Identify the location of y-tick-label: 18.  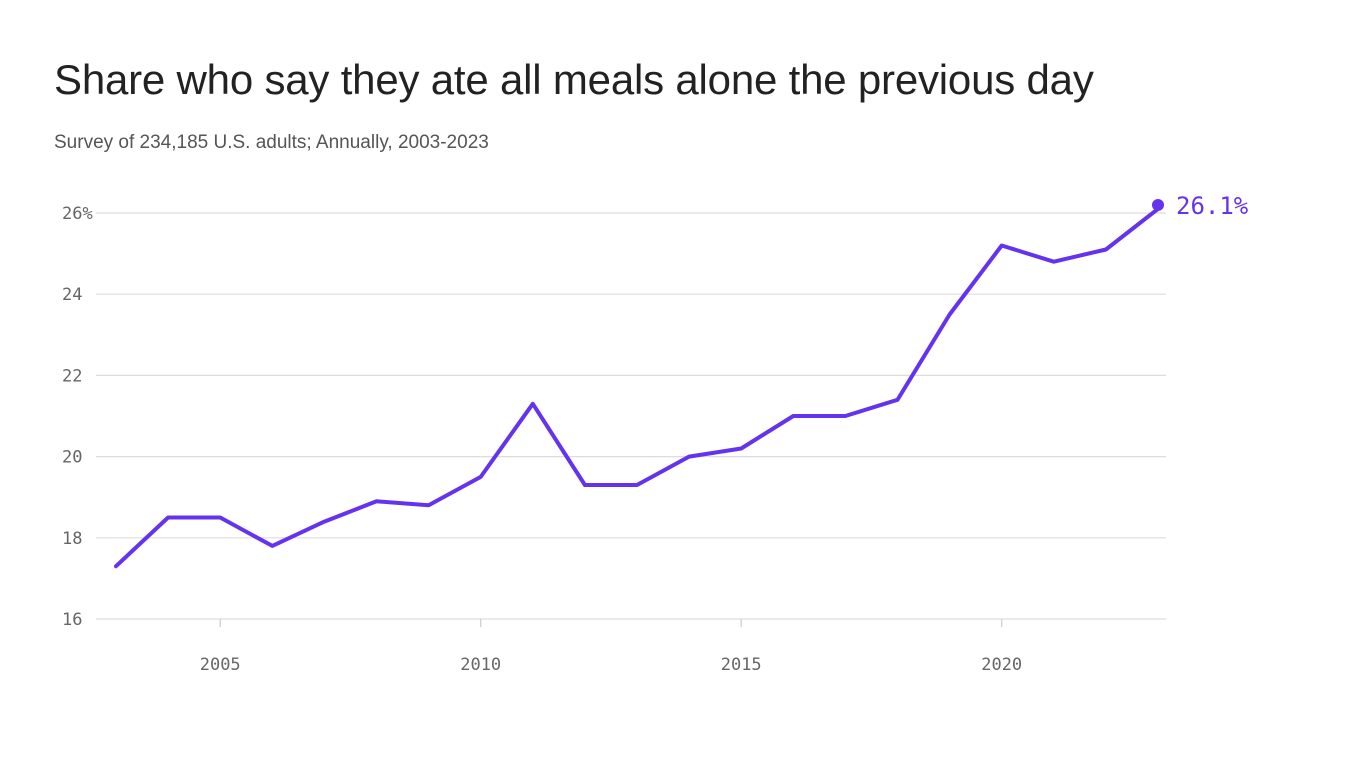
(72, 539).